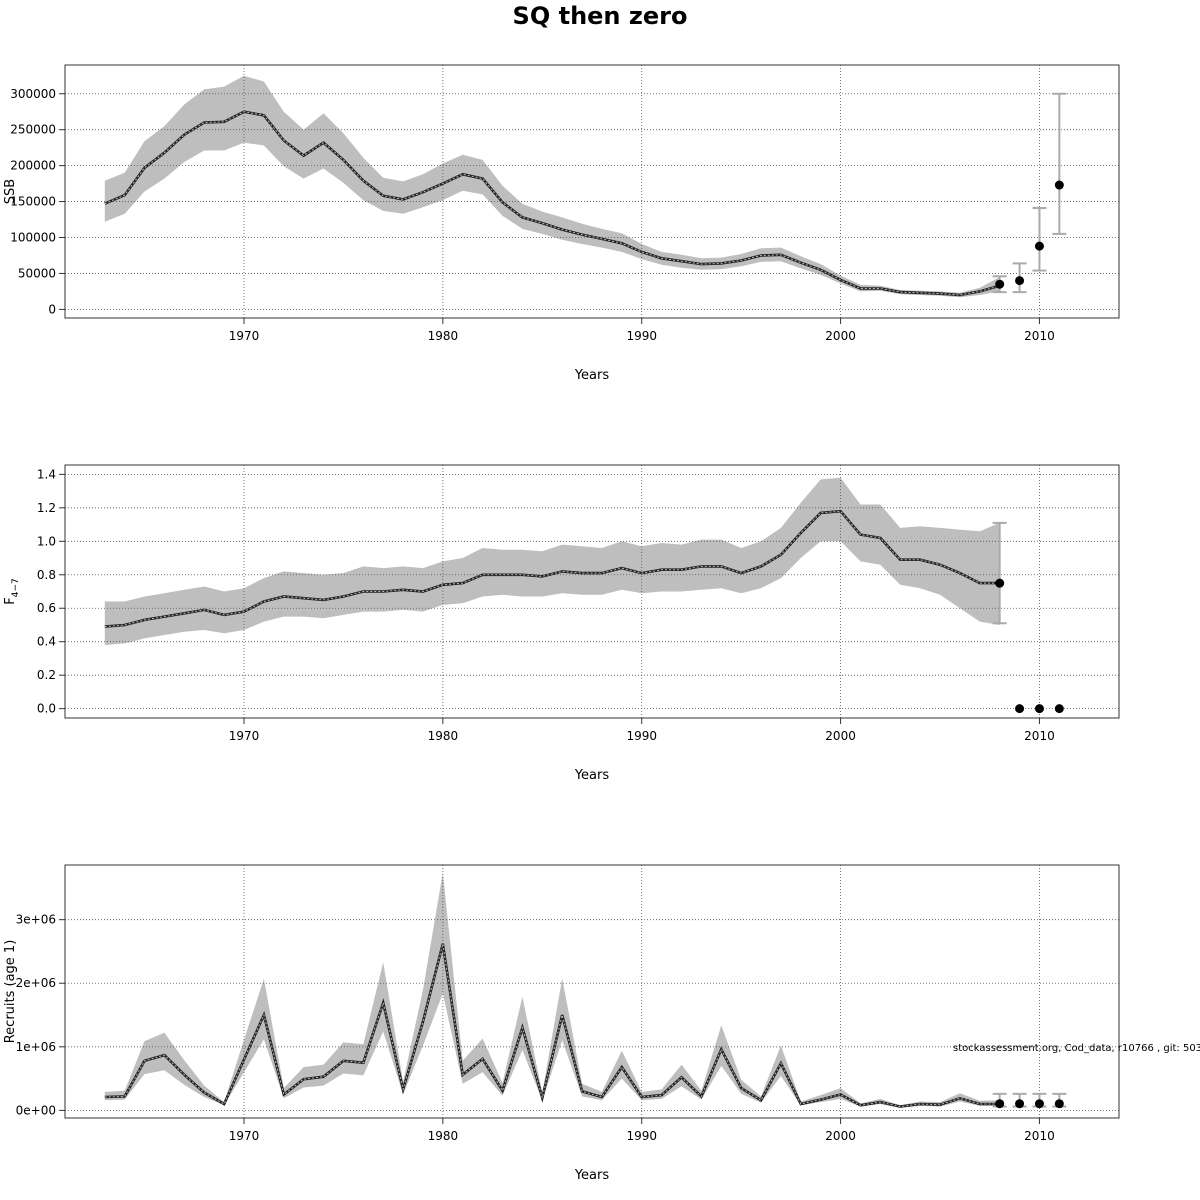  Describe the element at coordinates (16, 587) in the screenshot. I see `y-axis-label-subscript: 4−7` at that location.